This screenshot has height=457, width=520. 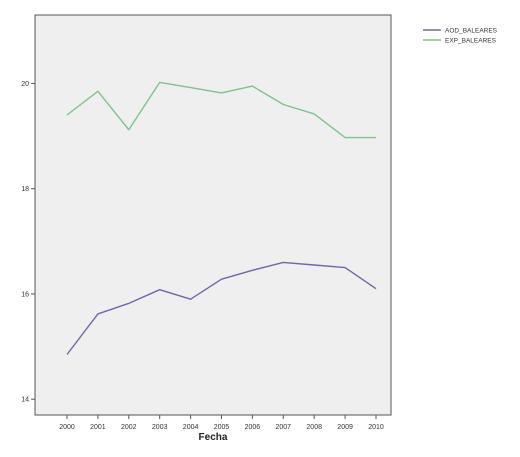 What do you see at coordinates (98, 427) in the screenshot?
I see `x-tick-label: 2001` at bounding box center [98, 427].